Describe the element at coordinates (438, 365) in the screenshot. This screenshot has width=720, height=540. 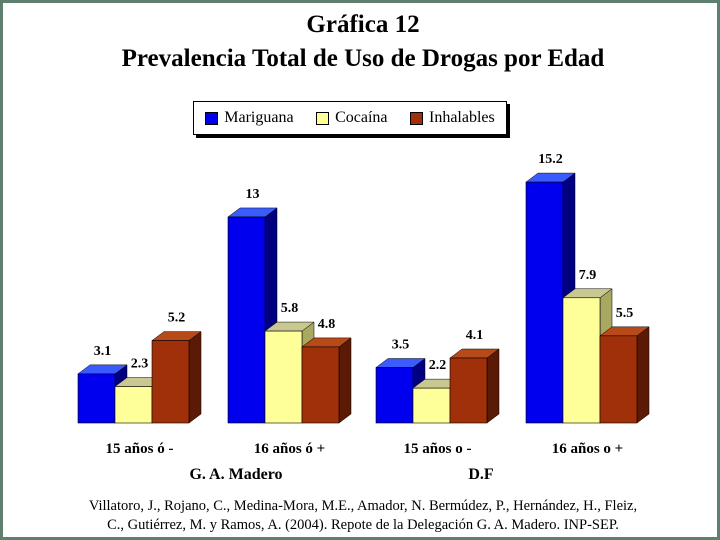
I see `data-label-cocaina-2: 2.2` at that location.